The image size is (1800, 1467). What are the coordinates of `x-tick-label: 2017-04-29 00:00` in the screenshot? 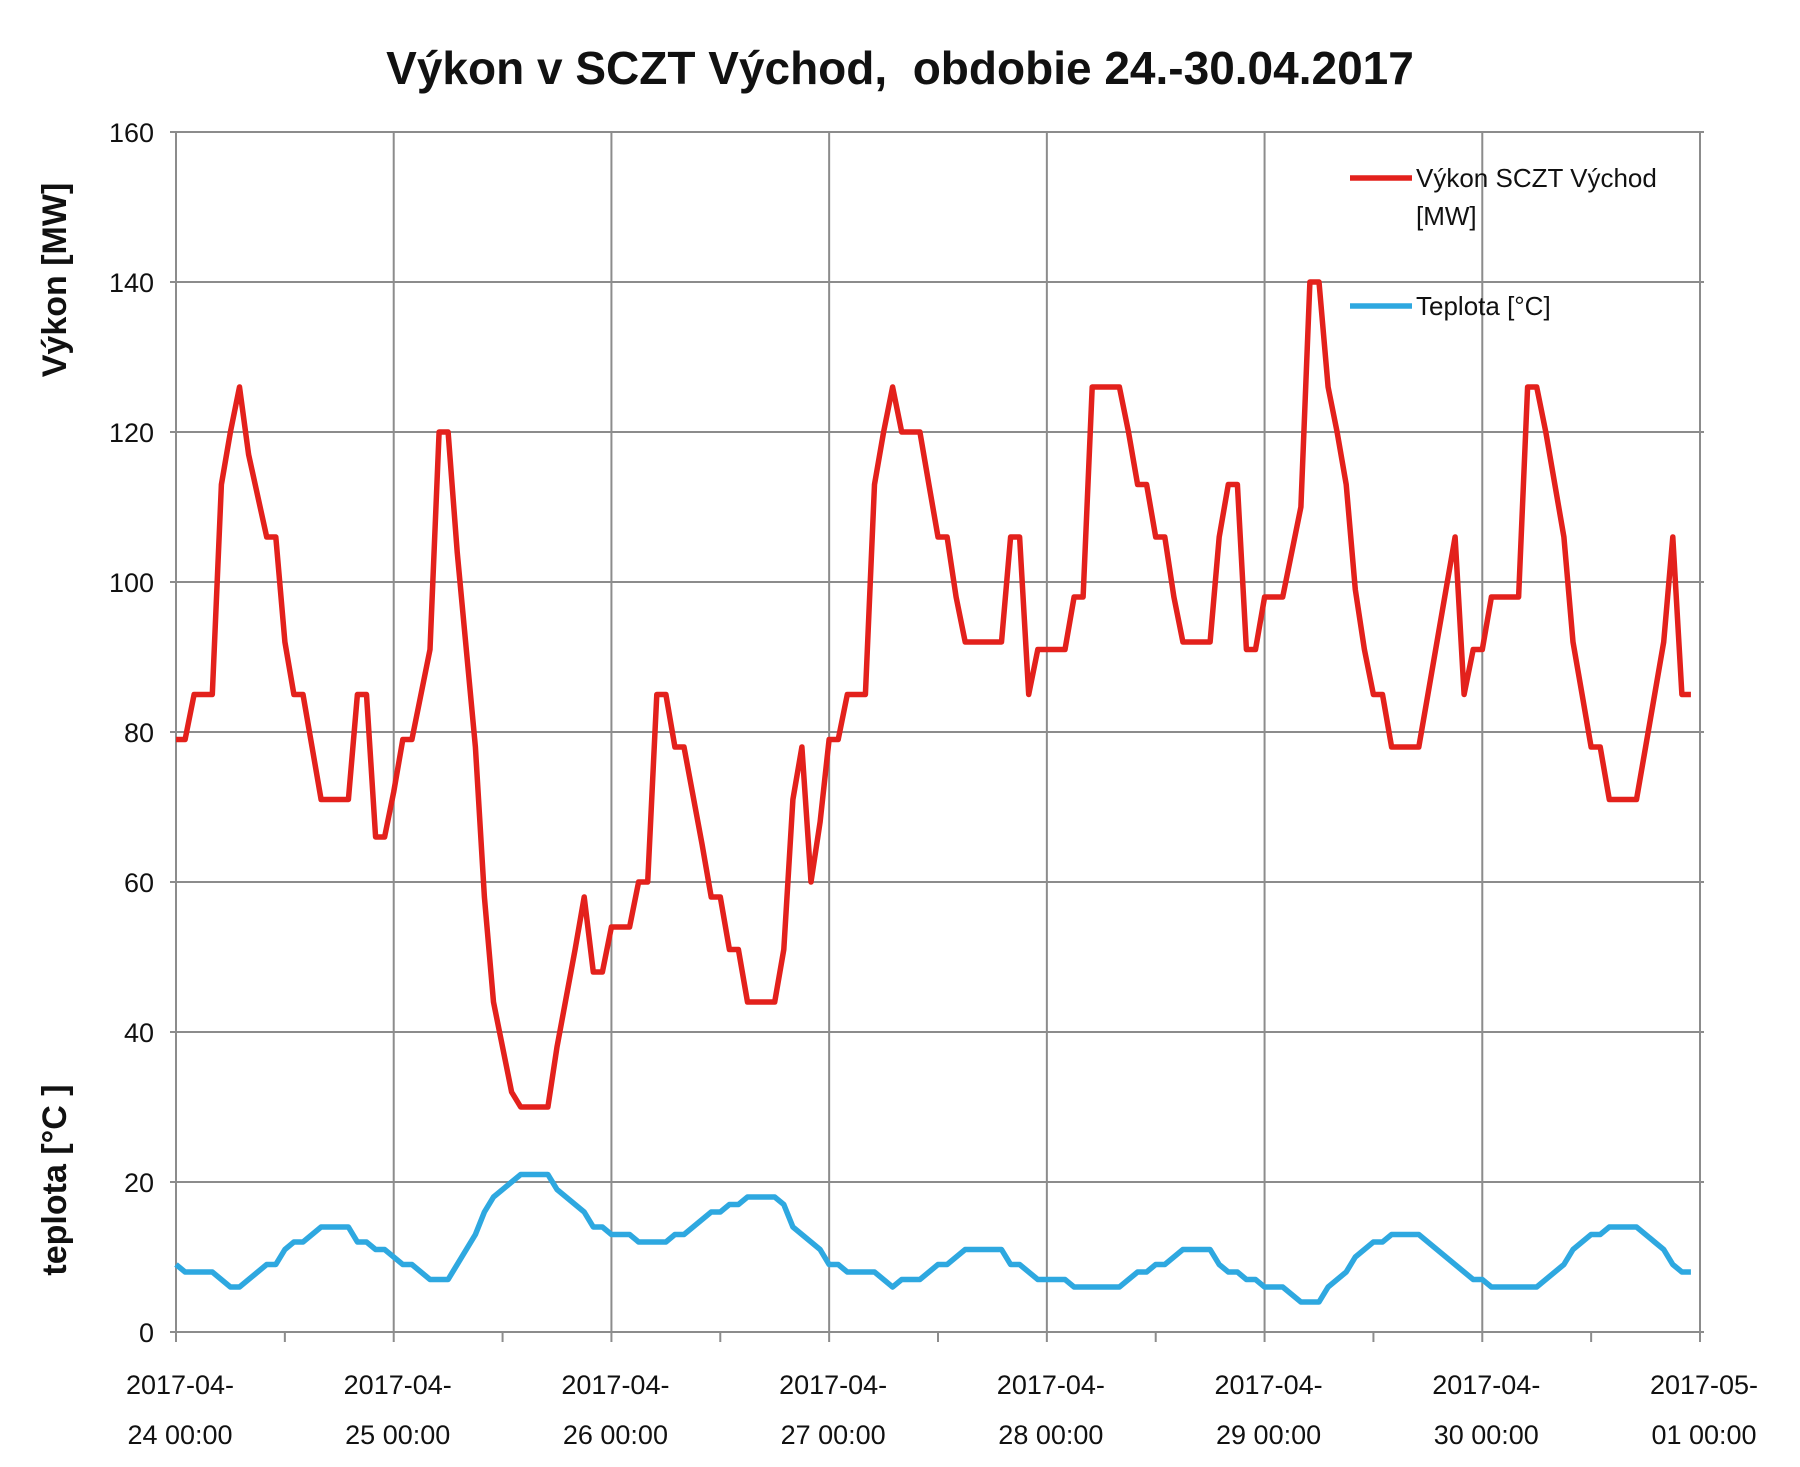 It's located at (1269, 1410).